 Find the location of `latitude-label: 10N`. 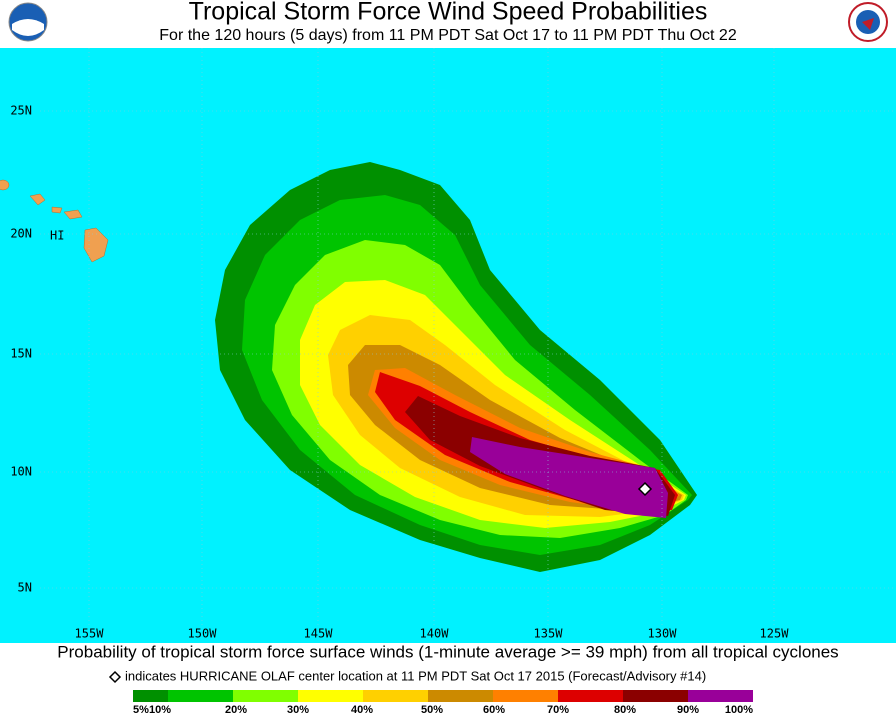

latitude-label: 10N is located at coordinates (21, 472).